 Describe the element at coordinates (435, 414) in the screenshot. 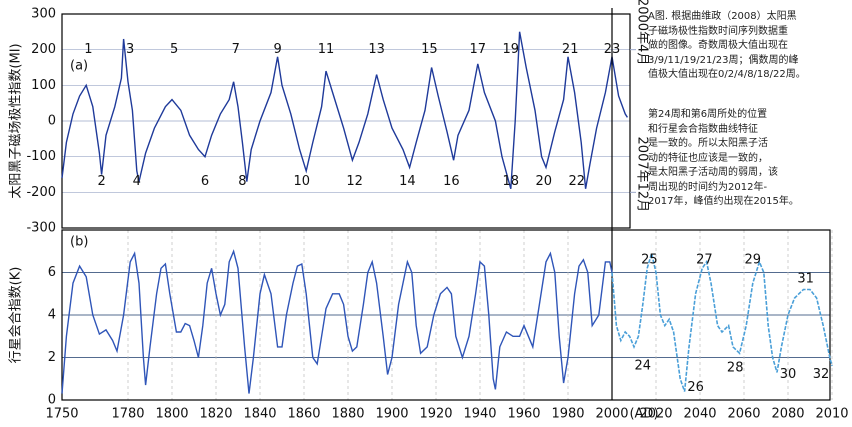

I see `x-tick-label: 1920` at that location.